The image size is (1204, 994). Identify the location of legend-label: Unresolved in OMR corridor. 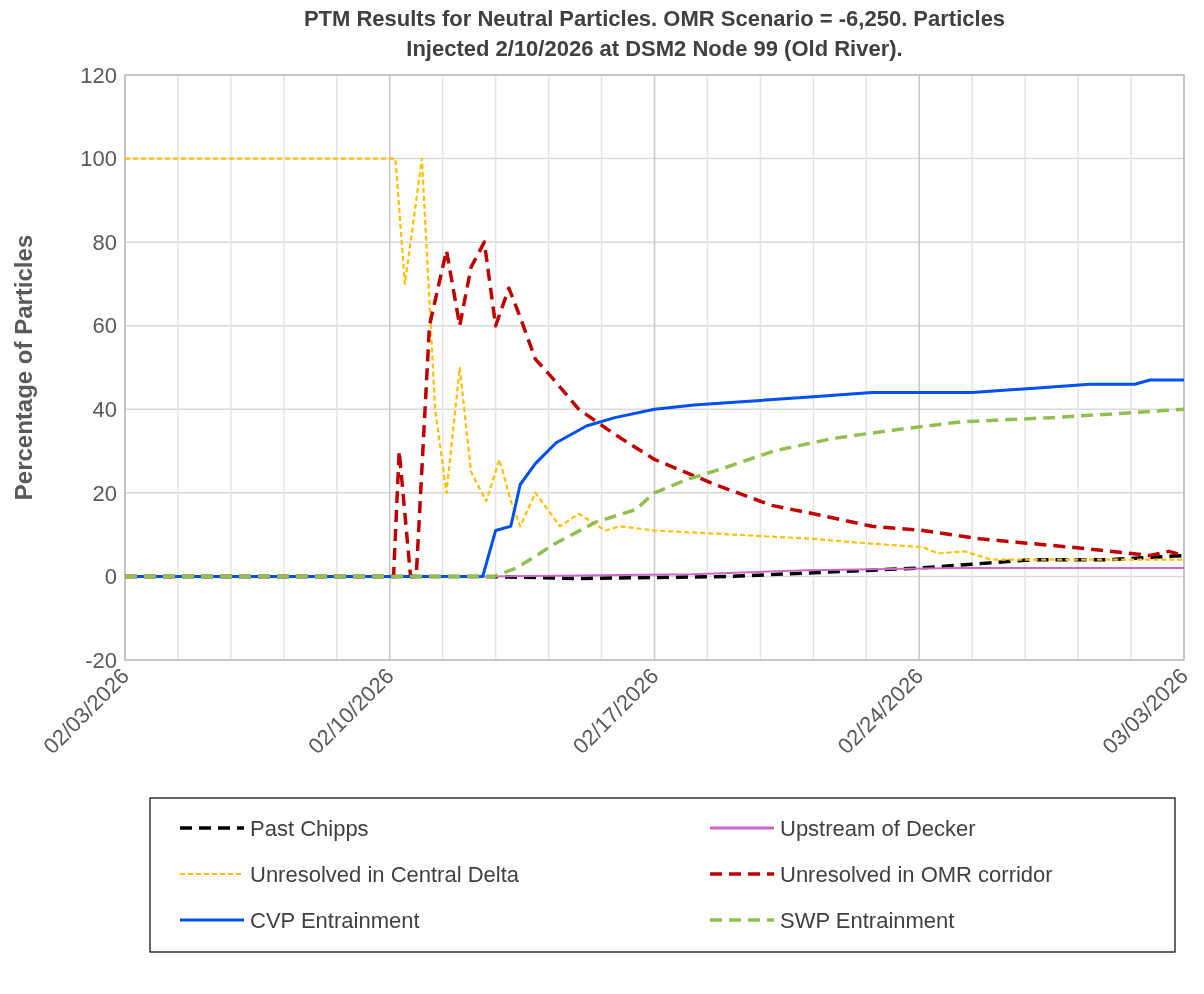
(916, 874).